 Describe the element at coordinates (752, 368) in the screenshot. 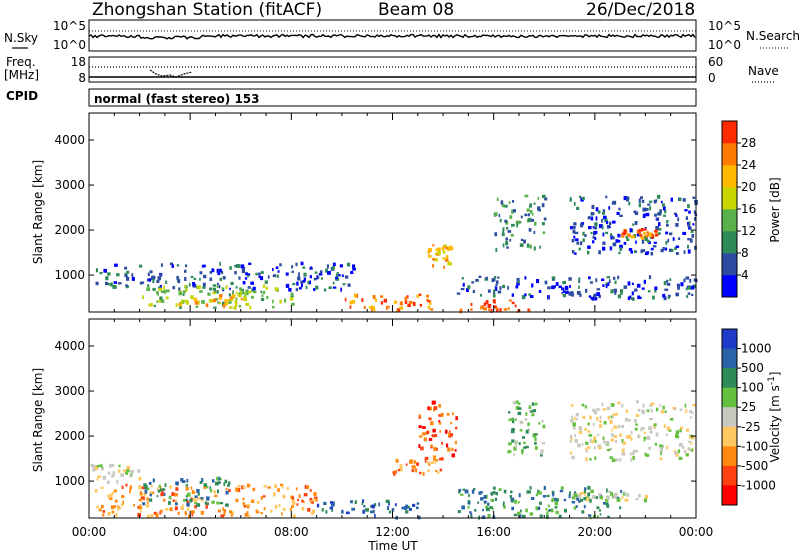

I see `colorbar-tick-label: 500` at that location.